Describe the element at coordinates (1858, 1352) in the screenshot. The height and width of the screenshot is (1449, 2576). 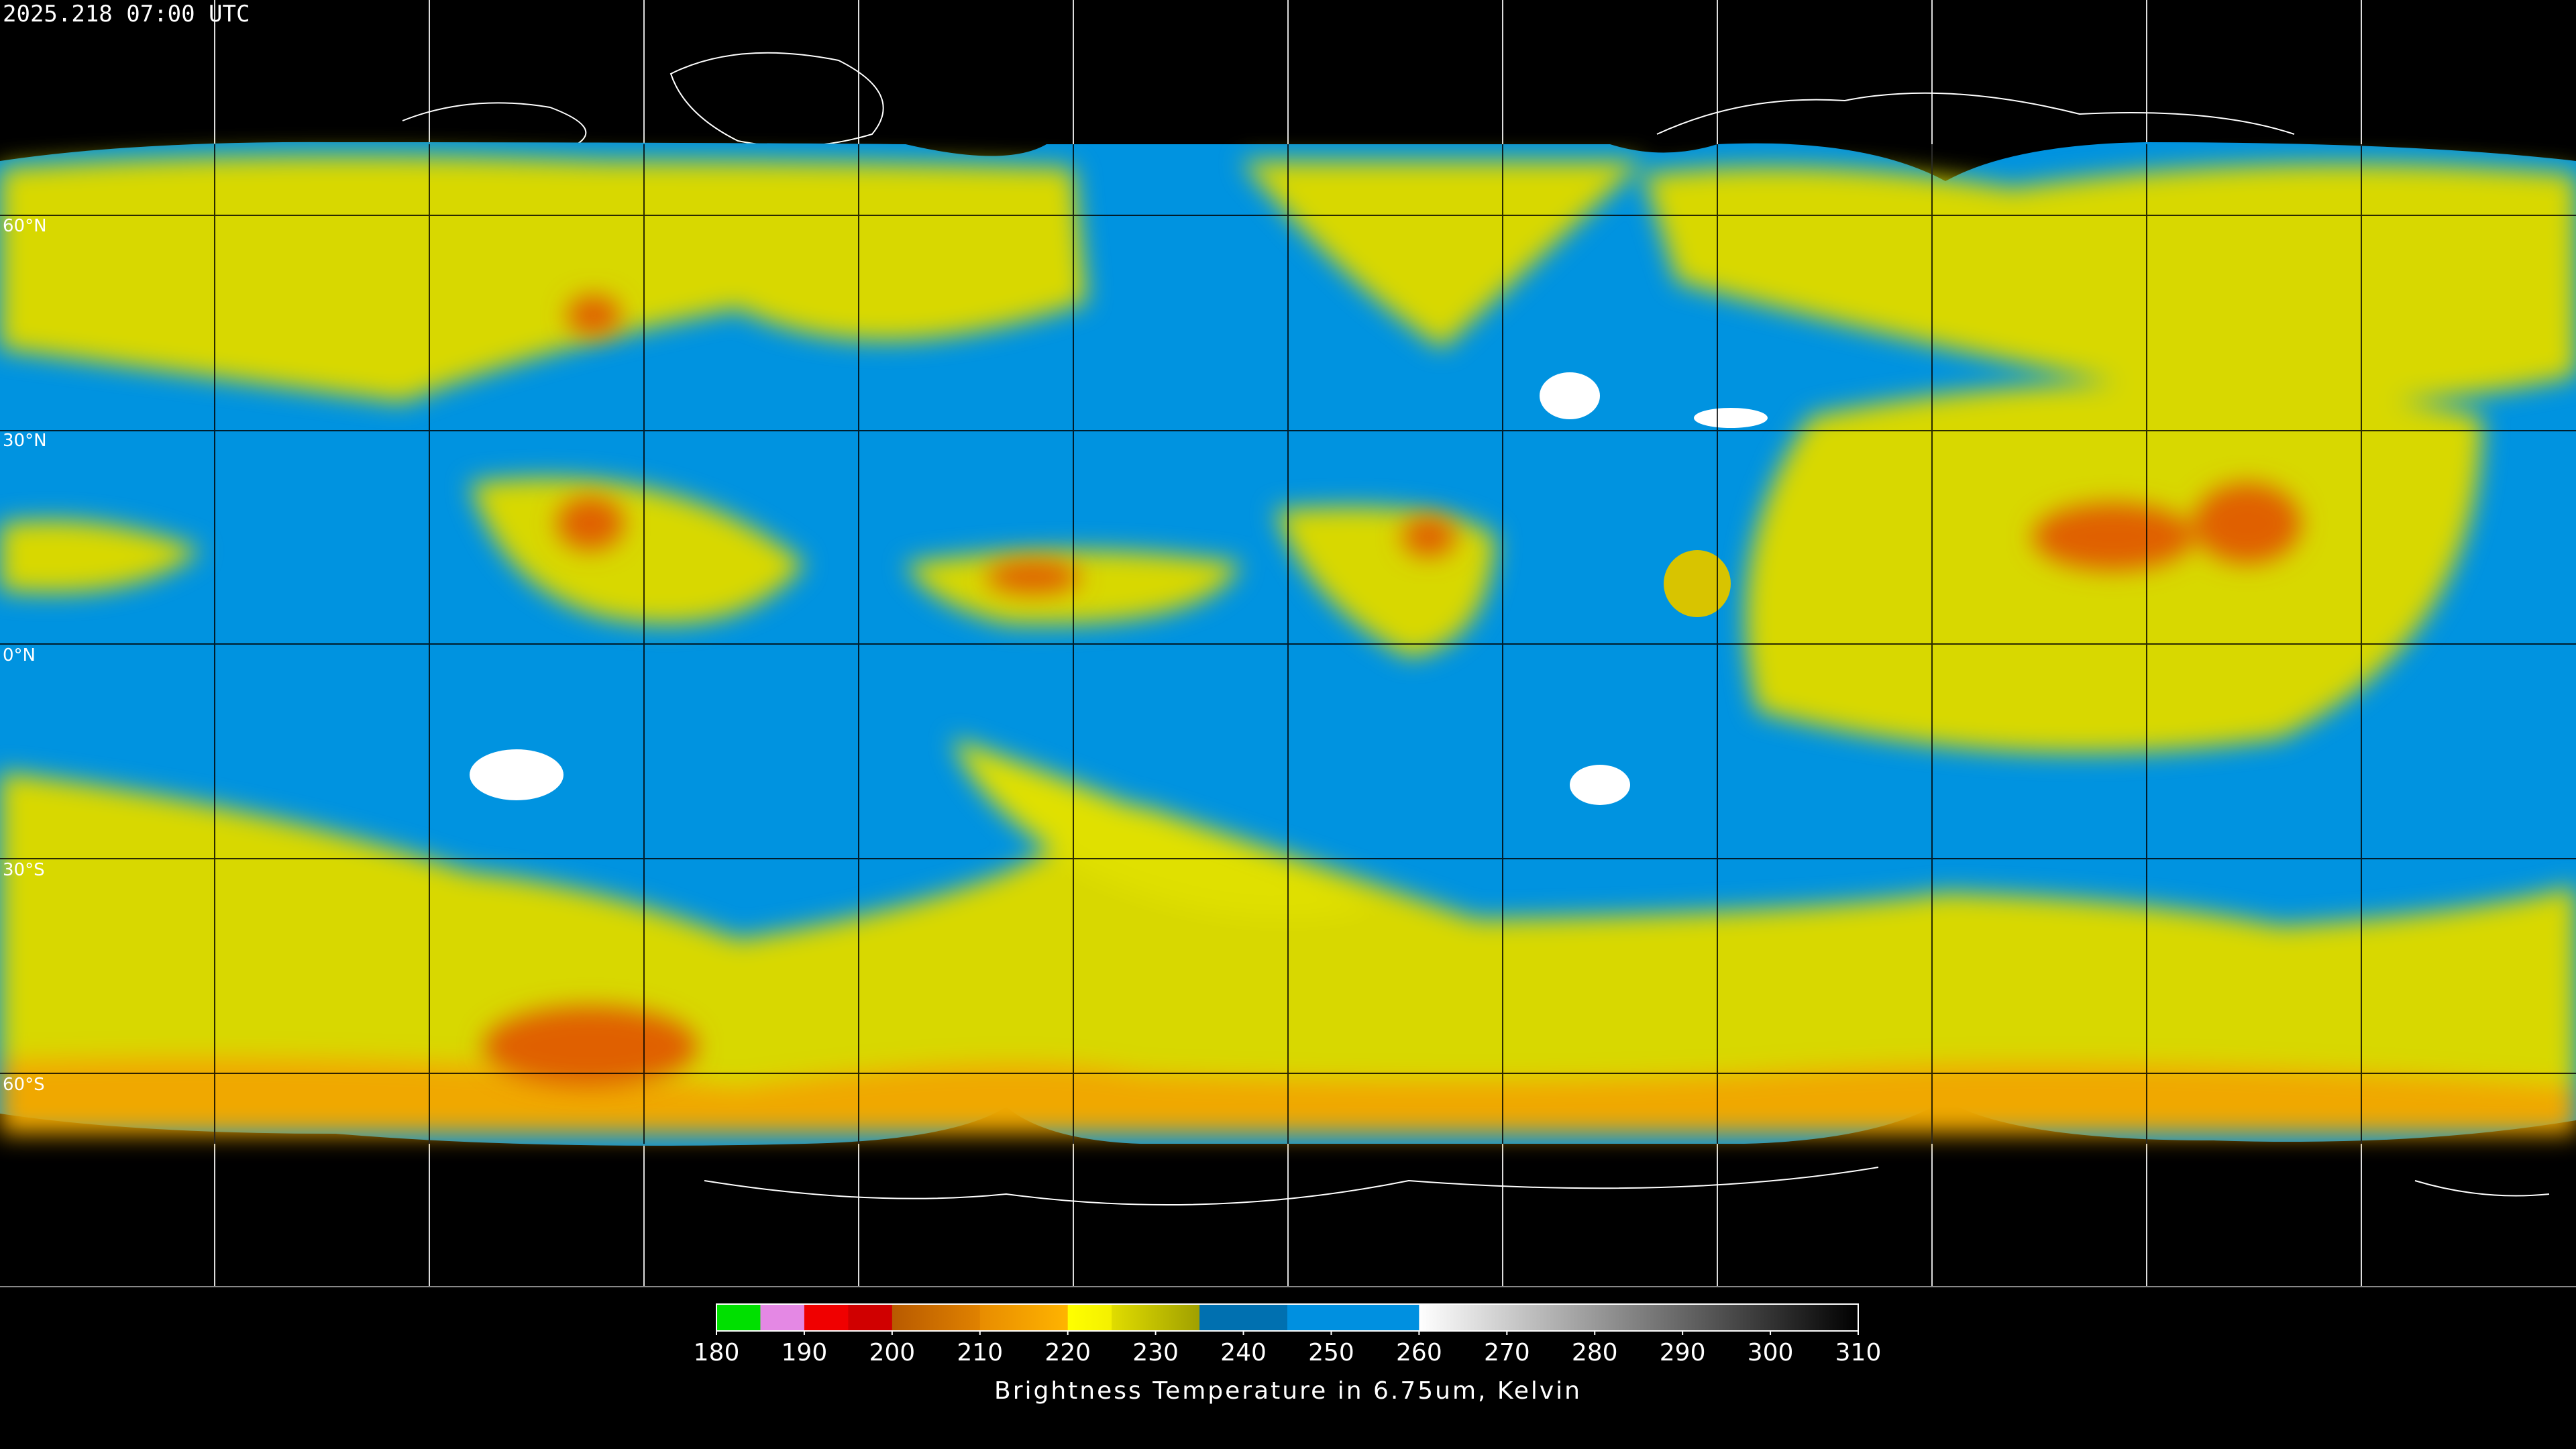
I see `colorbar-tick-label: 310` at that location.